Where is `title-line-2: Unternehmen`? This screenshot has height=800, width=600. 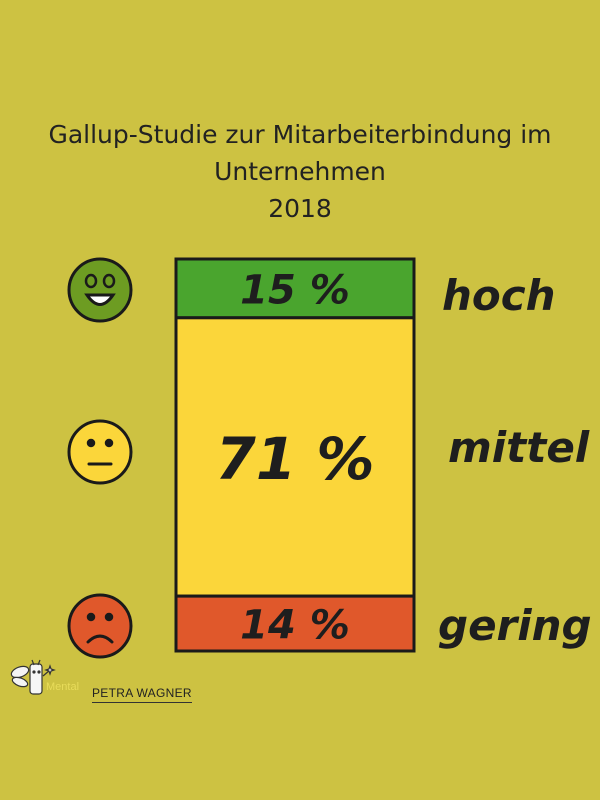 title-line-2: Unternehmen is located at coordinates (300, 171).